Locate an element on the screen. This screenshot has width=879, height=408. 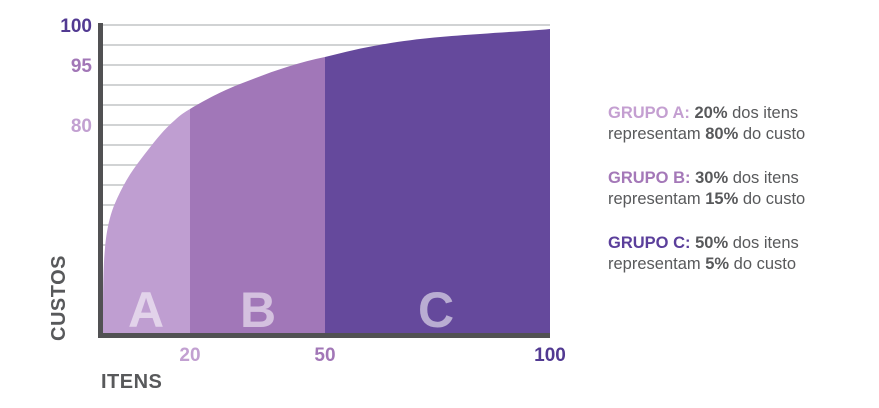
legend-text-segment: 50% is located at coordinates (712, 243).